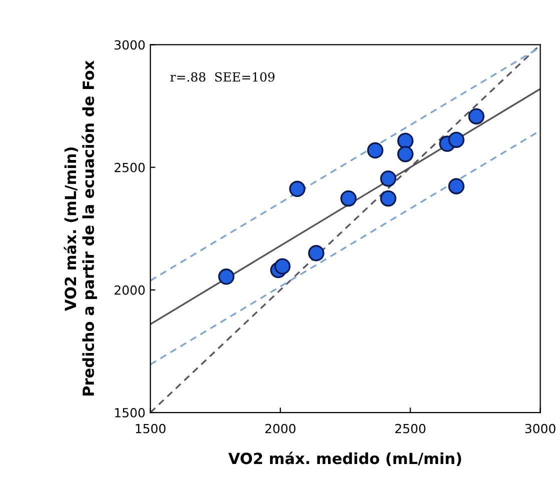 This screenshot has height=497, width=557. What do you see at coordinates (410, 429) in the screenshot?
I see `x-tick-label: 2500` at bounding box center [410, 429].